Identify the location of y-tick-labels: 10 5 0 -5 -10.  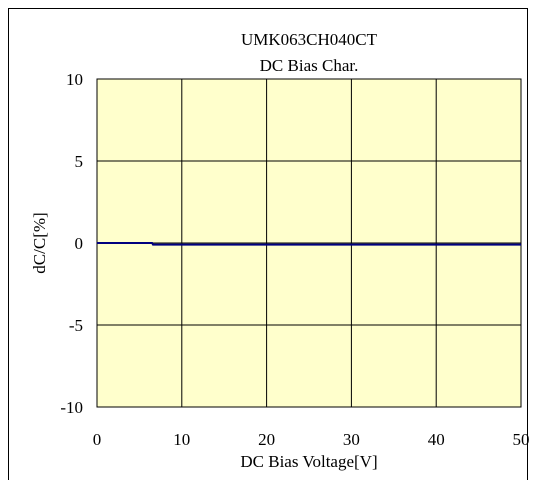
(71, 243).